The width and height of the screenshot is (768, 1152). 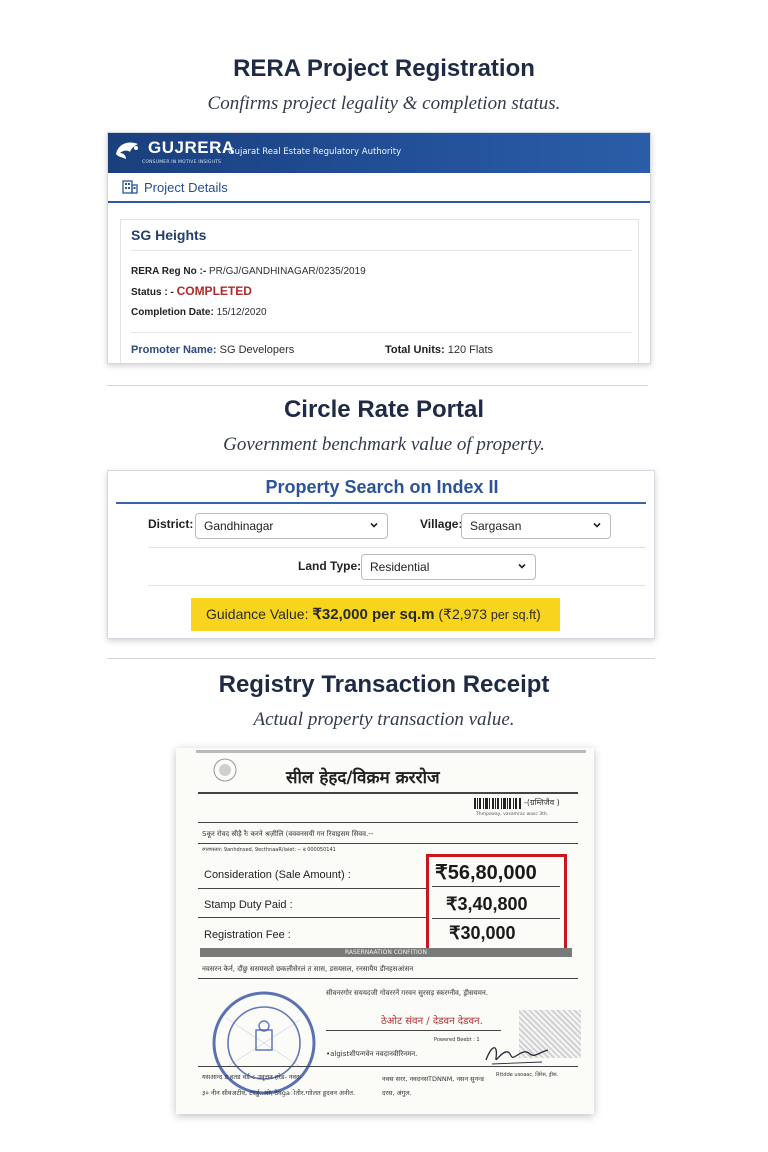 I want to click on receipt-ornate-heading: ठेओट संवन / देडवन देडवन., so click(x=432, y=1021).